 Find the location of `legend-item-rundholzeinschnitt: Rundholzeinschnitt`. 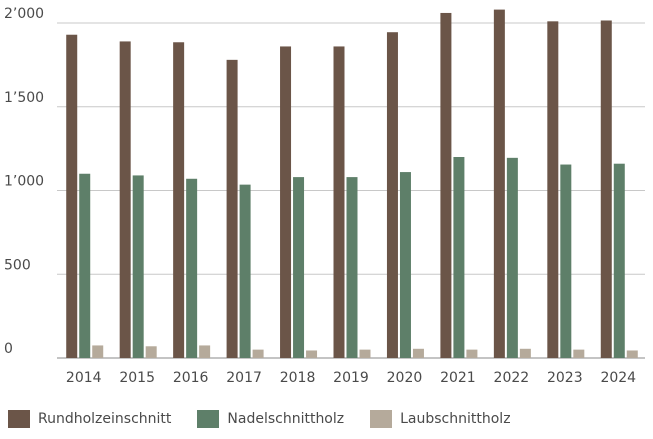

legend-item-rundholzeinschnitt: Rundholzeinschnitt is located at coordinates (89, 419).